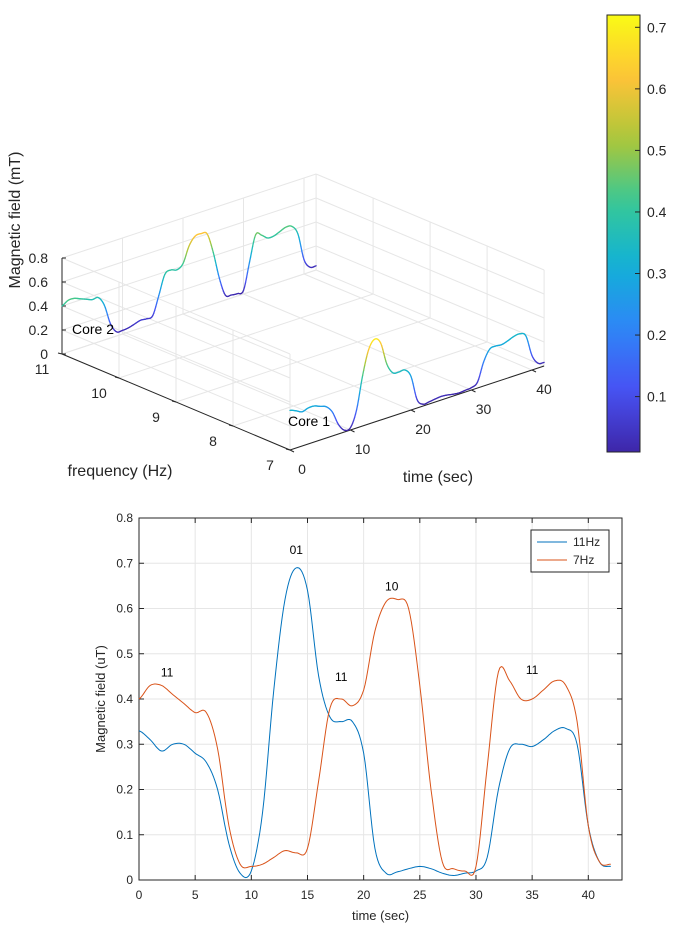 The image size is (684, 936). I want to click on colorbar-tick-label: 0.2, so click(657, 335).